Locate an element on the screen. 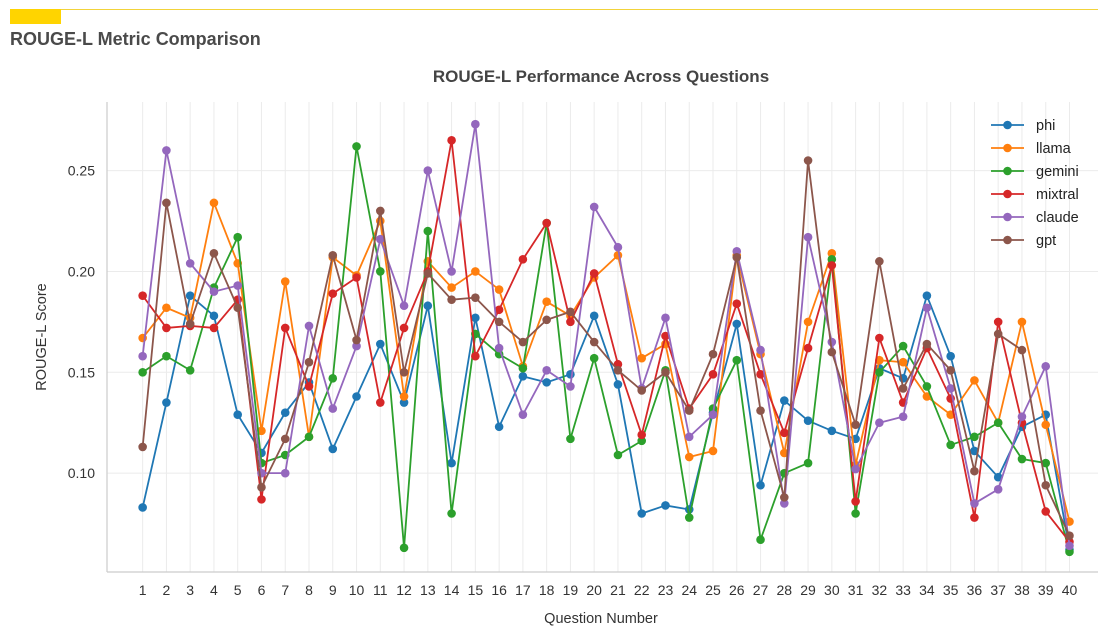  x-tick-label: 1 is located at coordinates (143, 590).